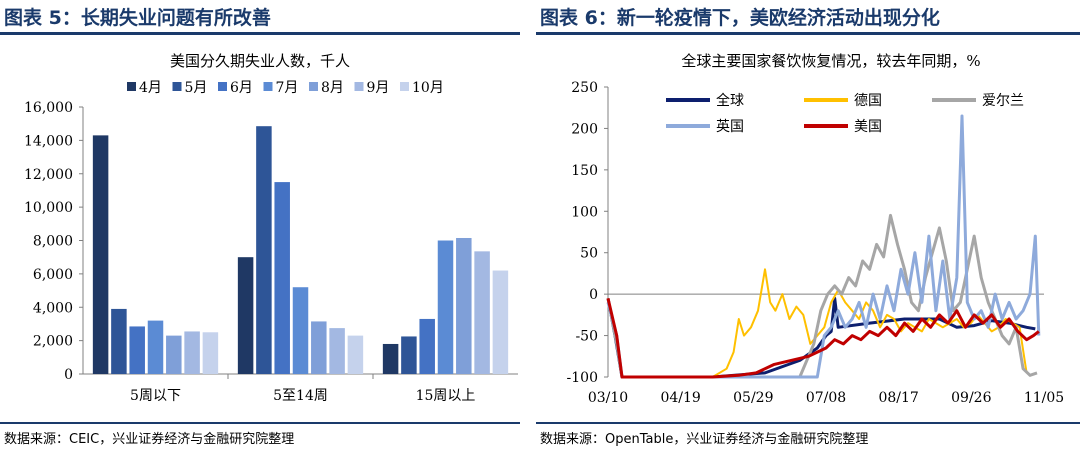  Describe the element at coordinates (584, 212) in the screenshot. I see `y-tick-label: 100` at that location.